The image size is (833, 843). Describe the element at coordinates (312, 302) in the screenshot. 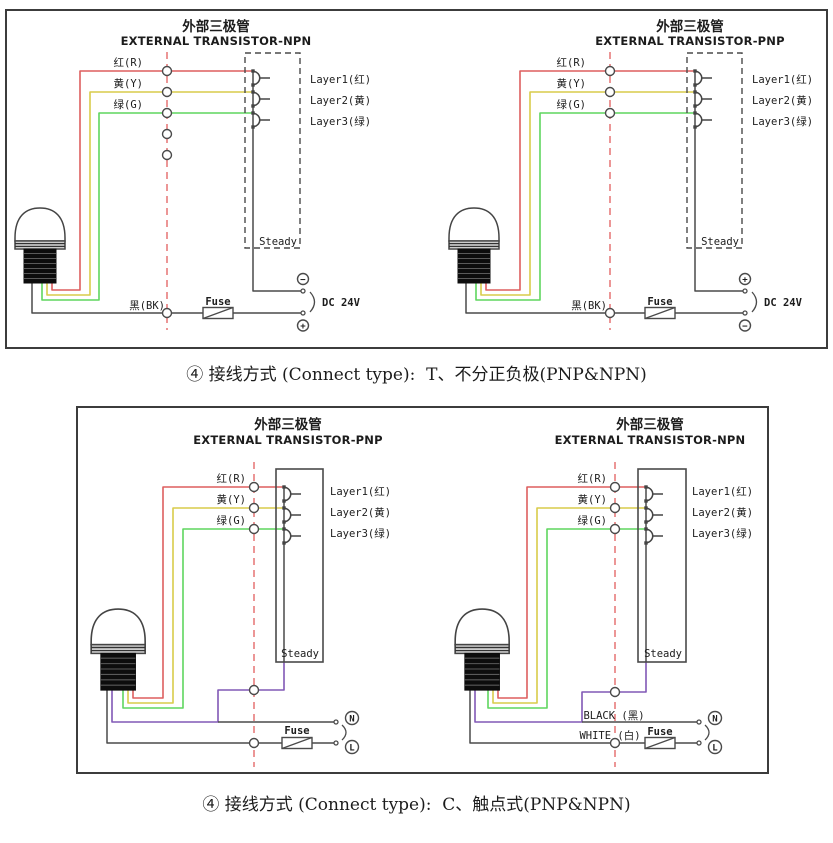

I see `dc-bracket` at that location.